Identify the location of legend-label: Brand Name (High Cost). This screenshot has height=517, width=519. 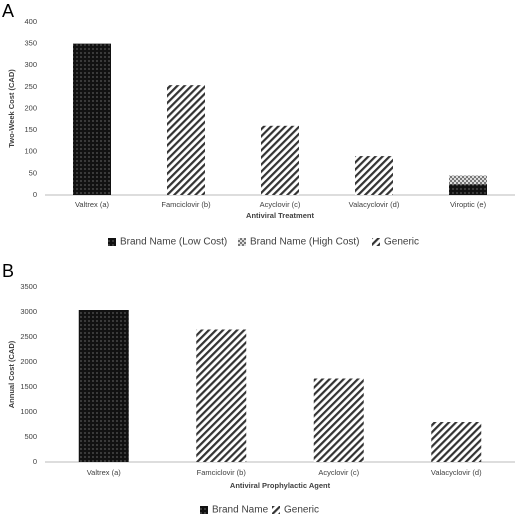
(304, 242).